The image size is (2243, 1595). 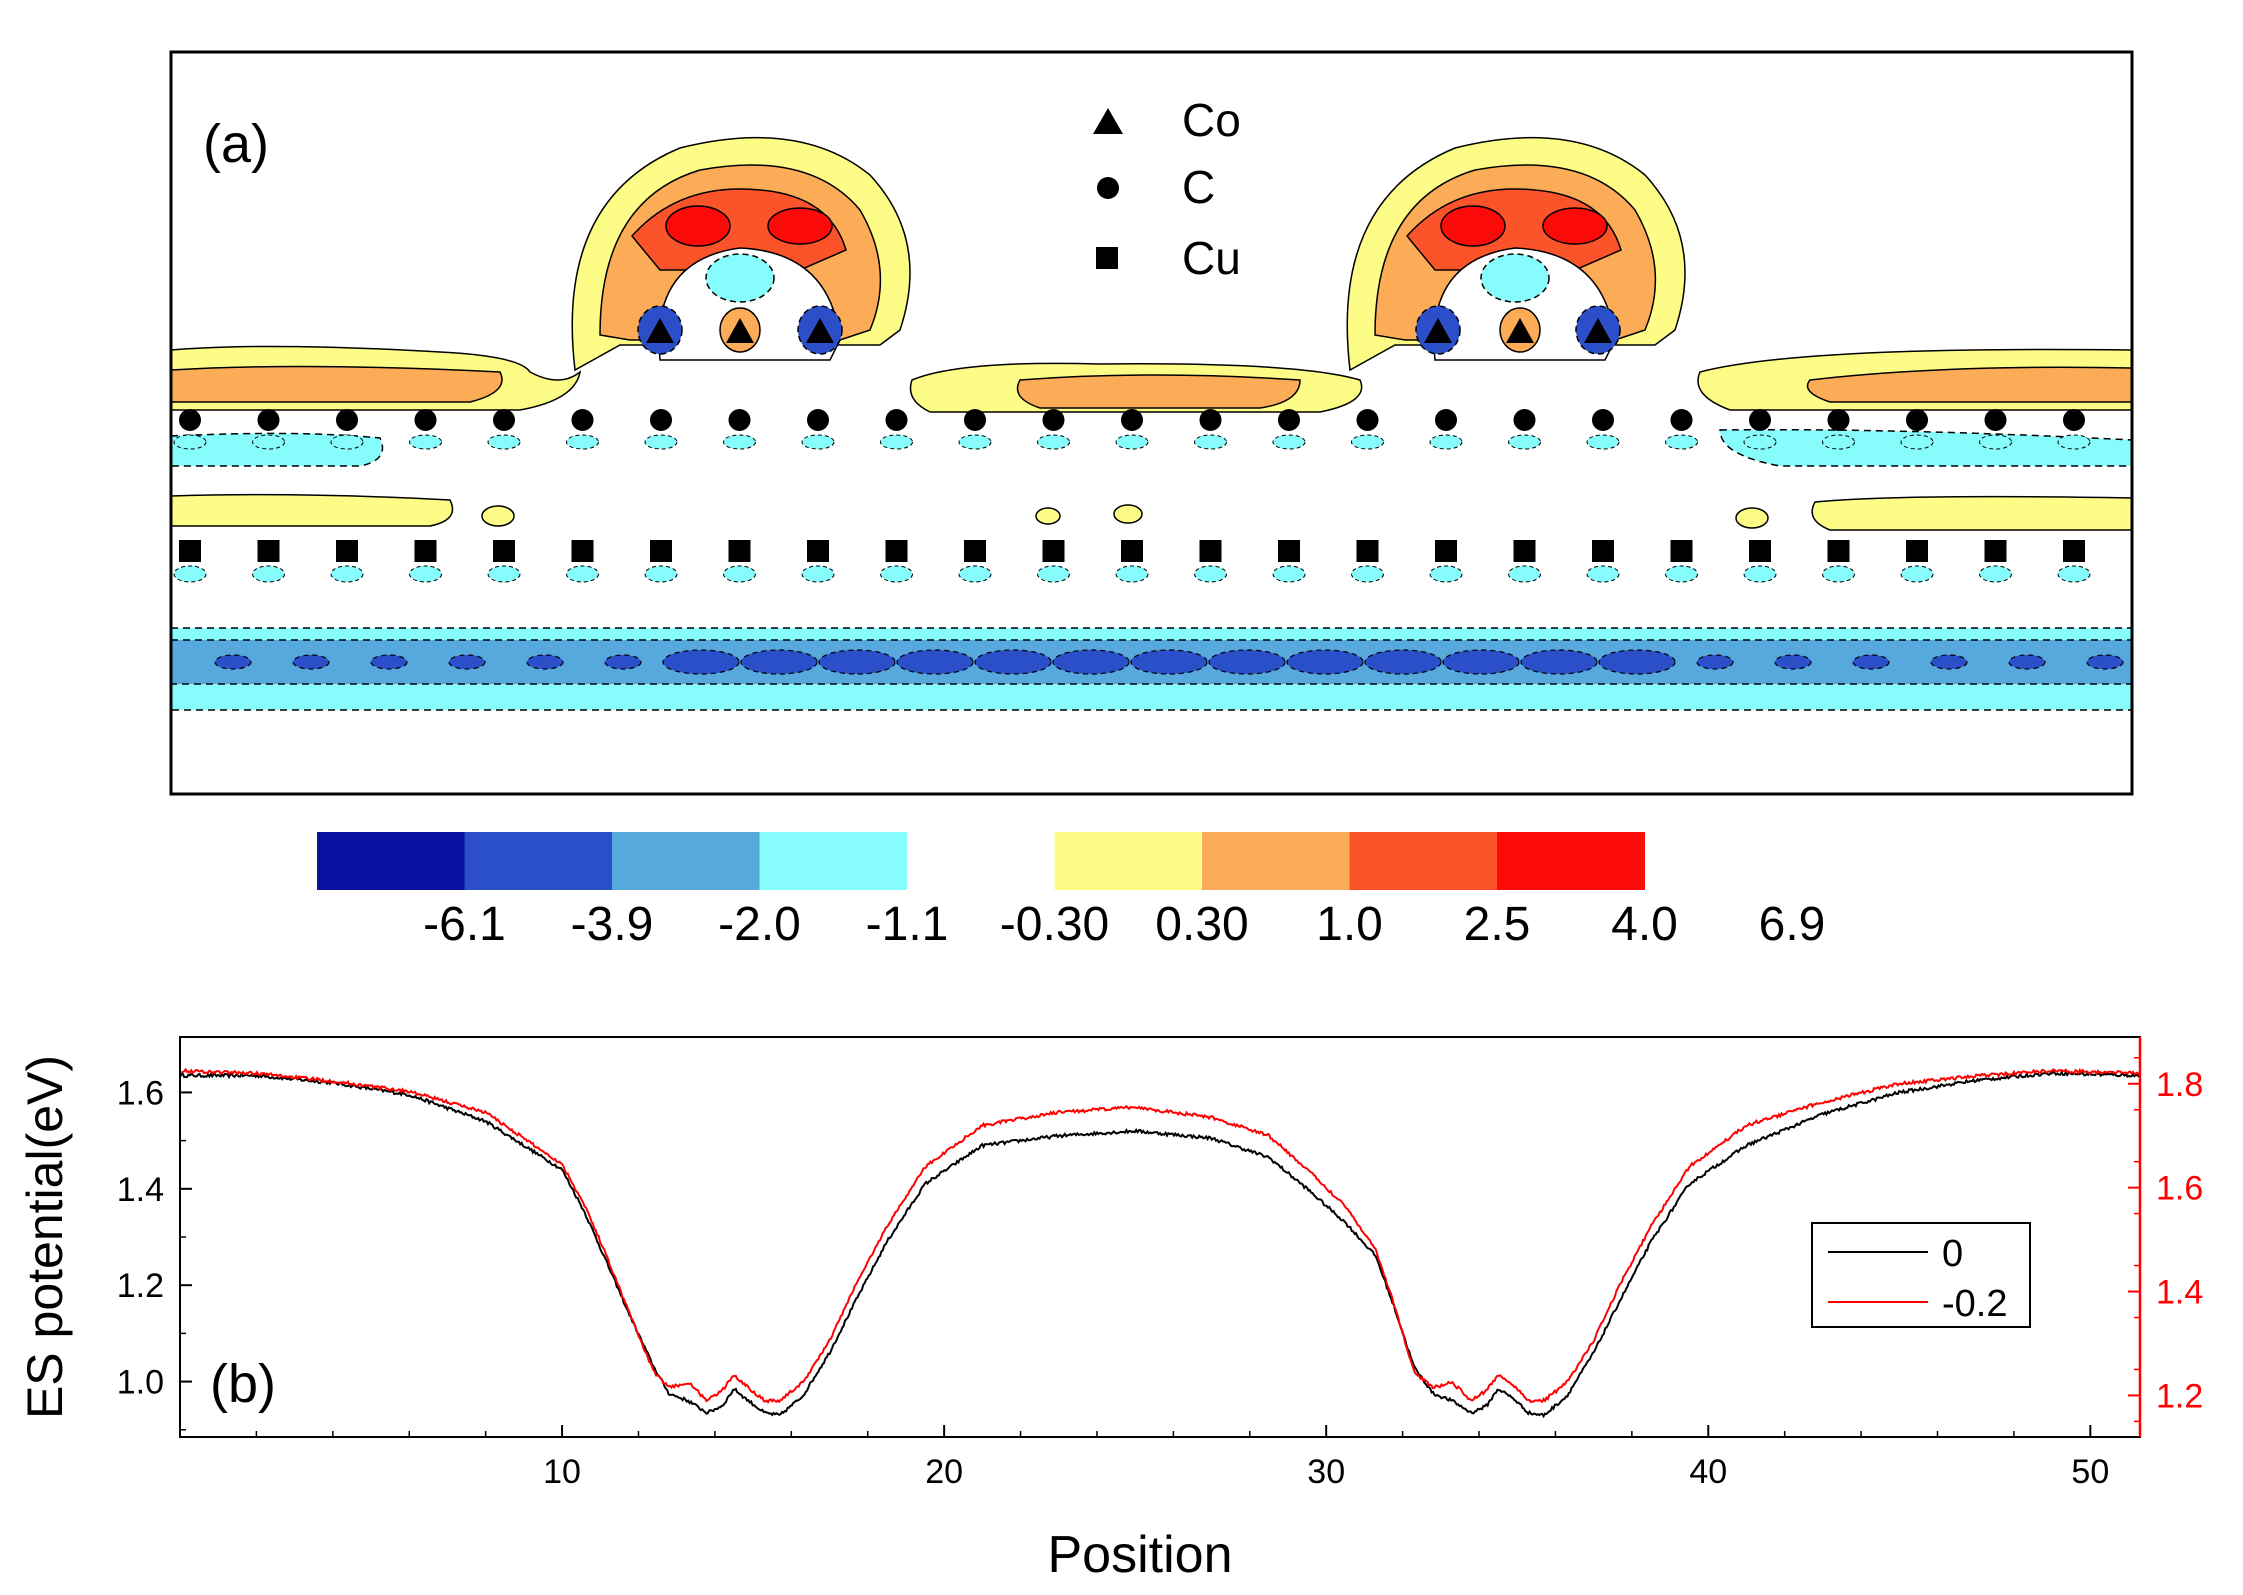 I want to click on atom-markers, so click(x=1132, y=450).